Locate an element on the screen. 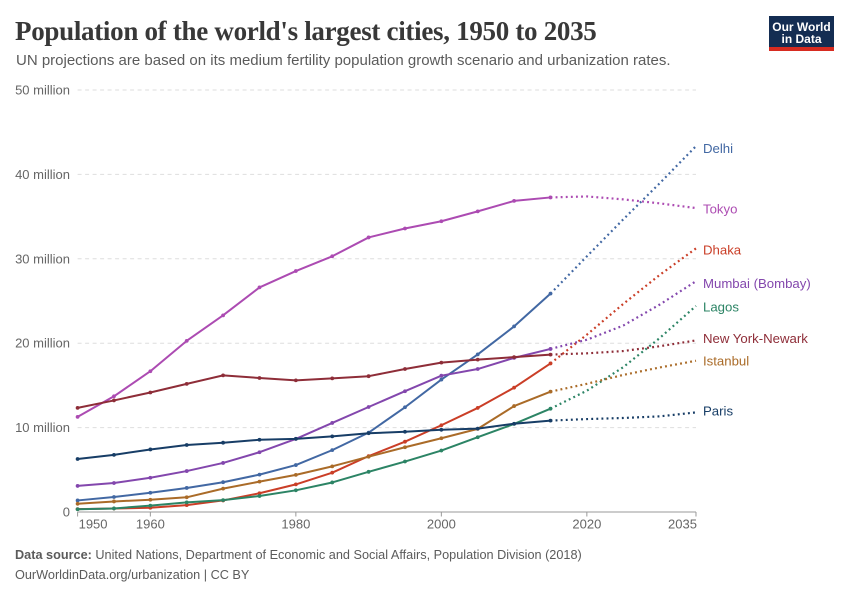 The height and width of the screenshot is (600, 850). svg-text: 1960 is located at coordinates (150, 524).